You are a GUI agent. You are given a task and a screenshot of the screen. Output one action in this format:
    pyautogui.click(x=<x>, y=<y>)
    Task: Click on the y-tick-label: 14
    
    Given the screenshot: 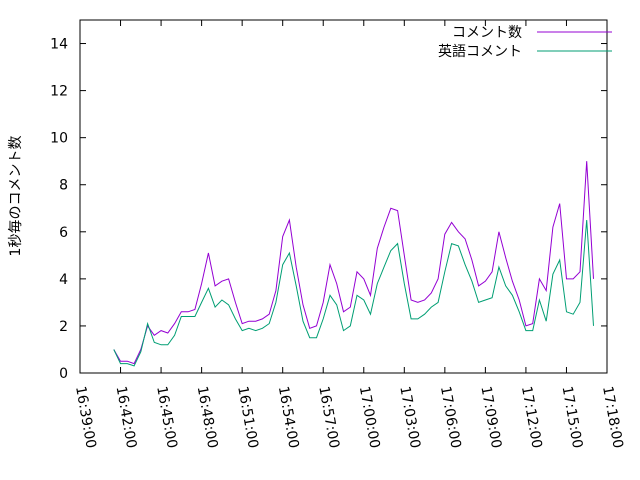 What is the action you would take?
    pyautogui.click(x=59, y=45)
    